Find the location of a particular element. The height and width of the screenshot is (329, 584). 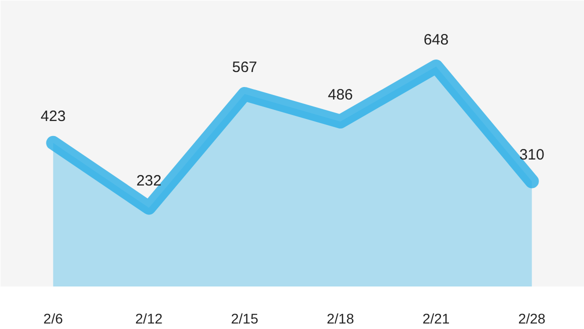

x-tick-label: 2/28 is located at coordinates (532, 318).